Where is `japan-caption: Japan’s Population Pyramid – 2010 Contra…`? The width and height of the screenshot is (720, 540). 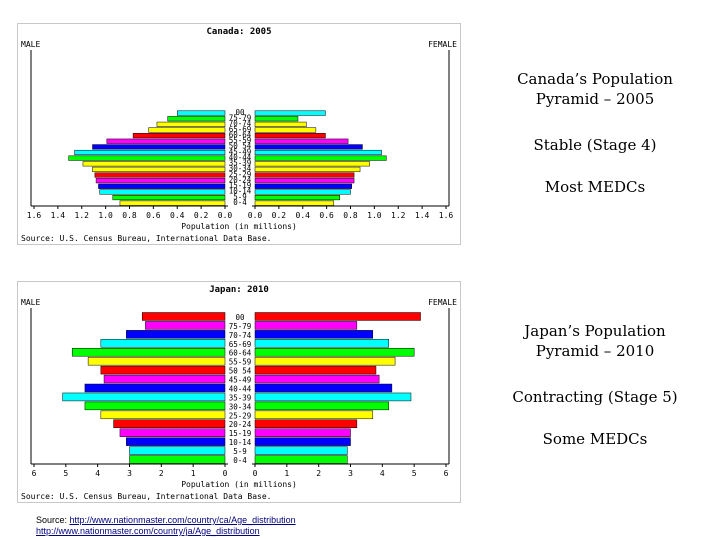
japan-caption: Japan’s Population Pyramid – 2010 Contra… is located at coordinates (595, 385).